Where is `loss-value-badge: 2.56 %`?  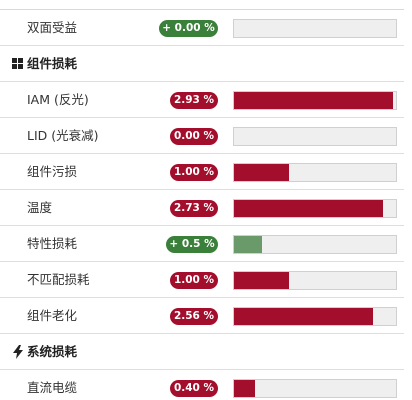 loss-value-badge: 2.56 % is located at coordinates (194, 316).